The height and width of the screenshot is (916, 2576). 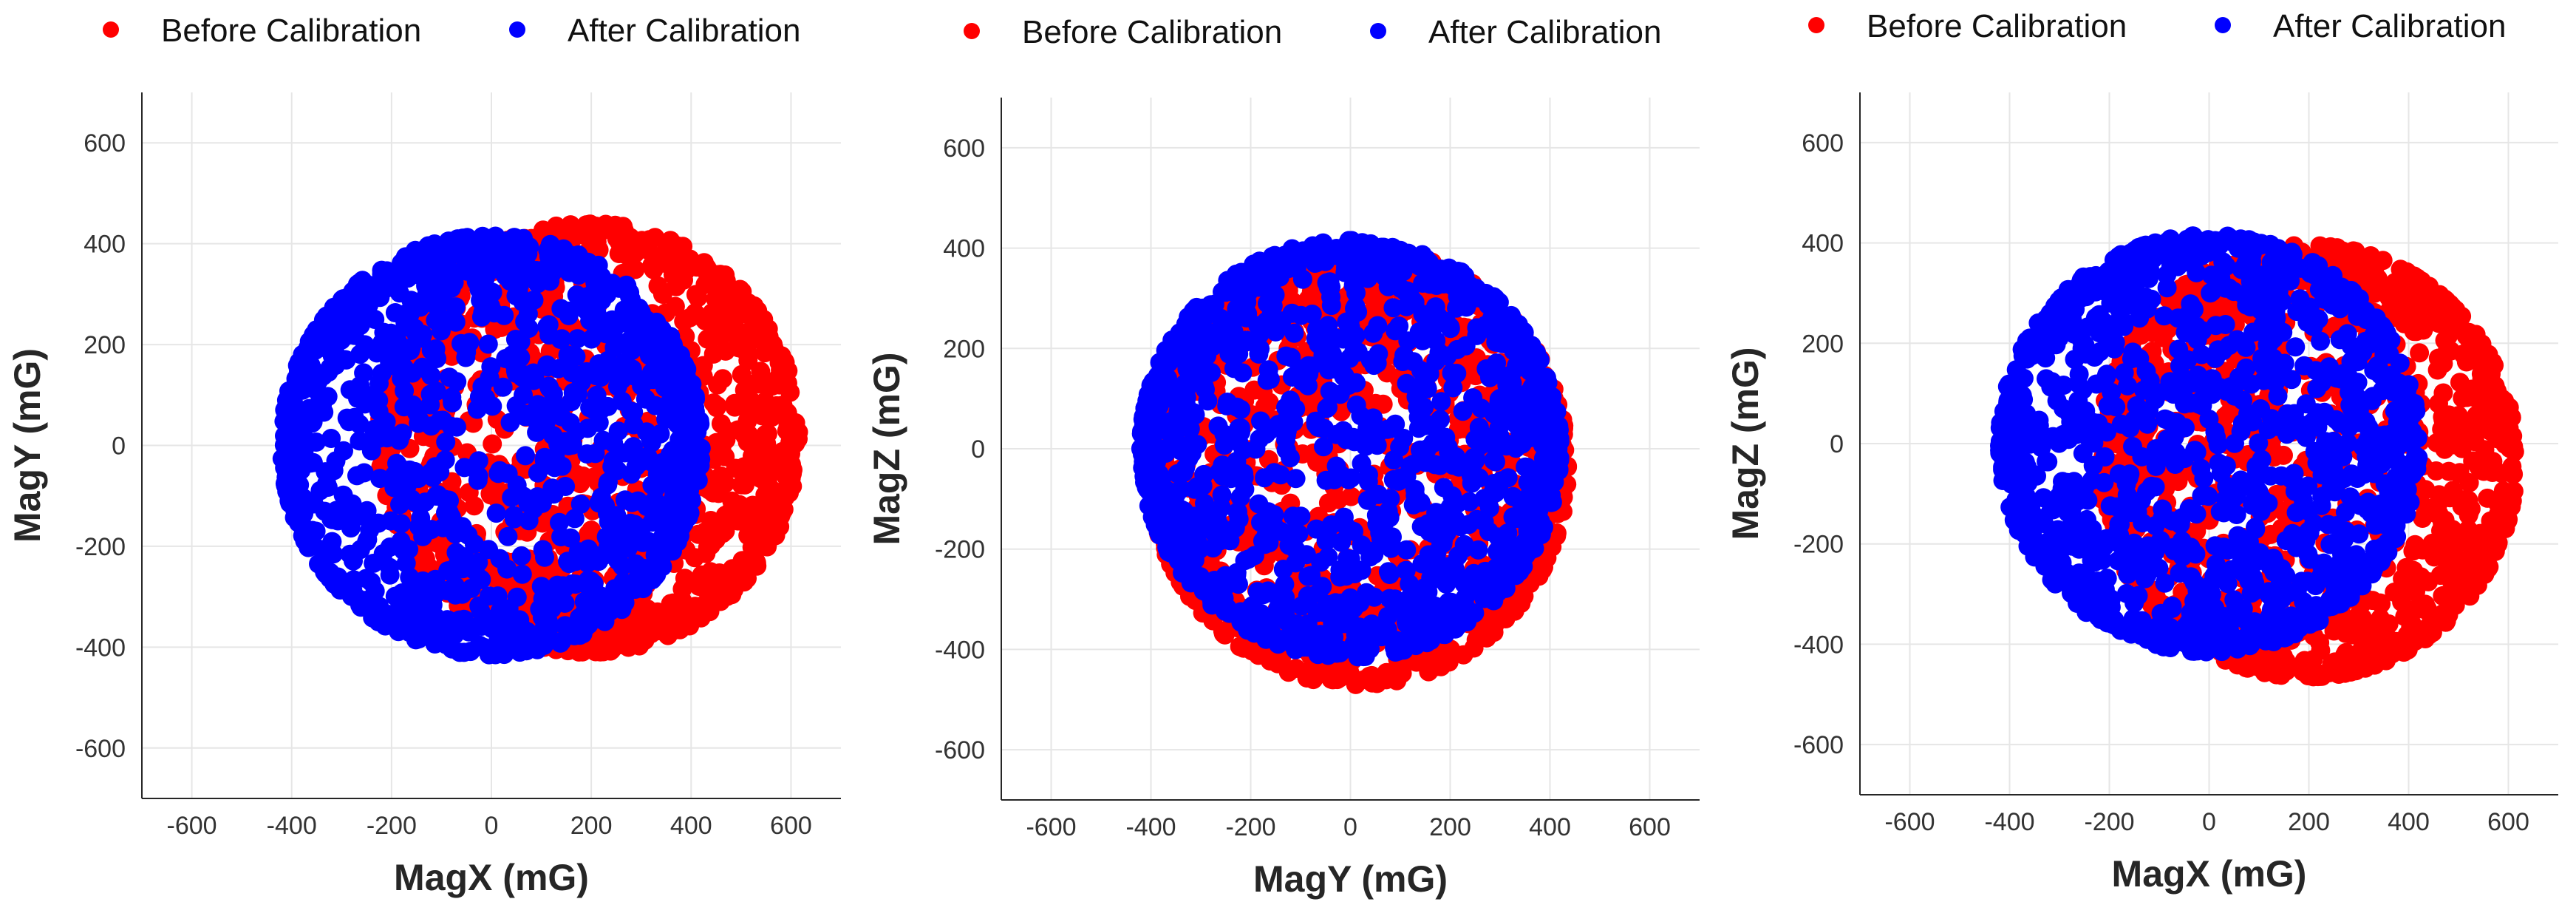 What do you see at coordinates (105, 143) in the screenshot?
I see `y-tick-label: 600` at bounding box center [105, 143].